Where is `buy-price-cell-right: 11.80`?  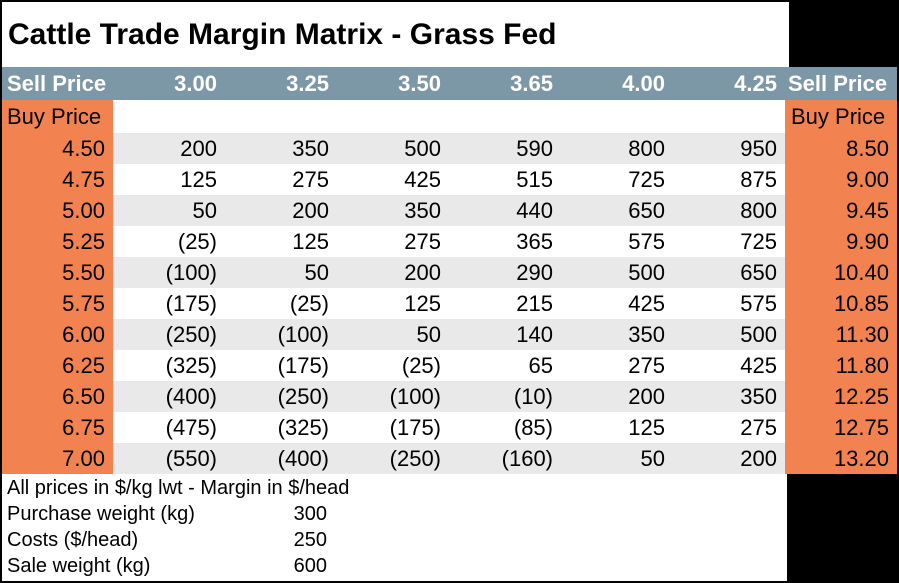
buy-price-cell-right: 11.80 is located at coordinates (841, 365).